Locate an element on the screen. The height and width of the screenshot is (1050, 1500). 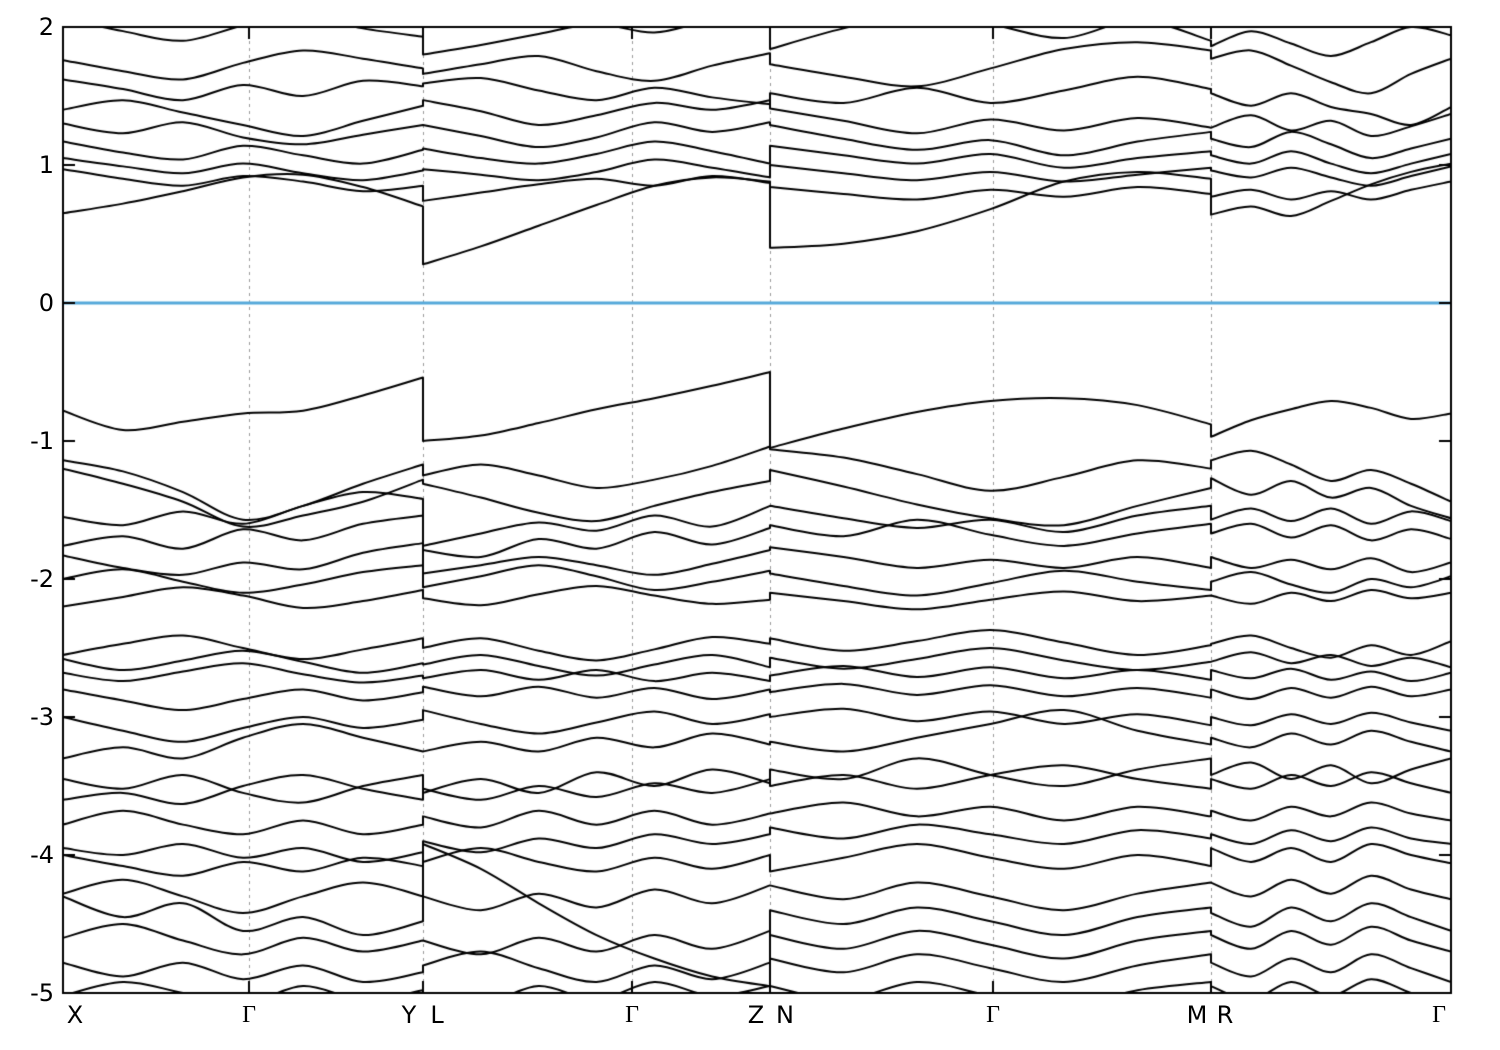
y-axis-tick-label--3: -3 is located at coordinates (42, 717).